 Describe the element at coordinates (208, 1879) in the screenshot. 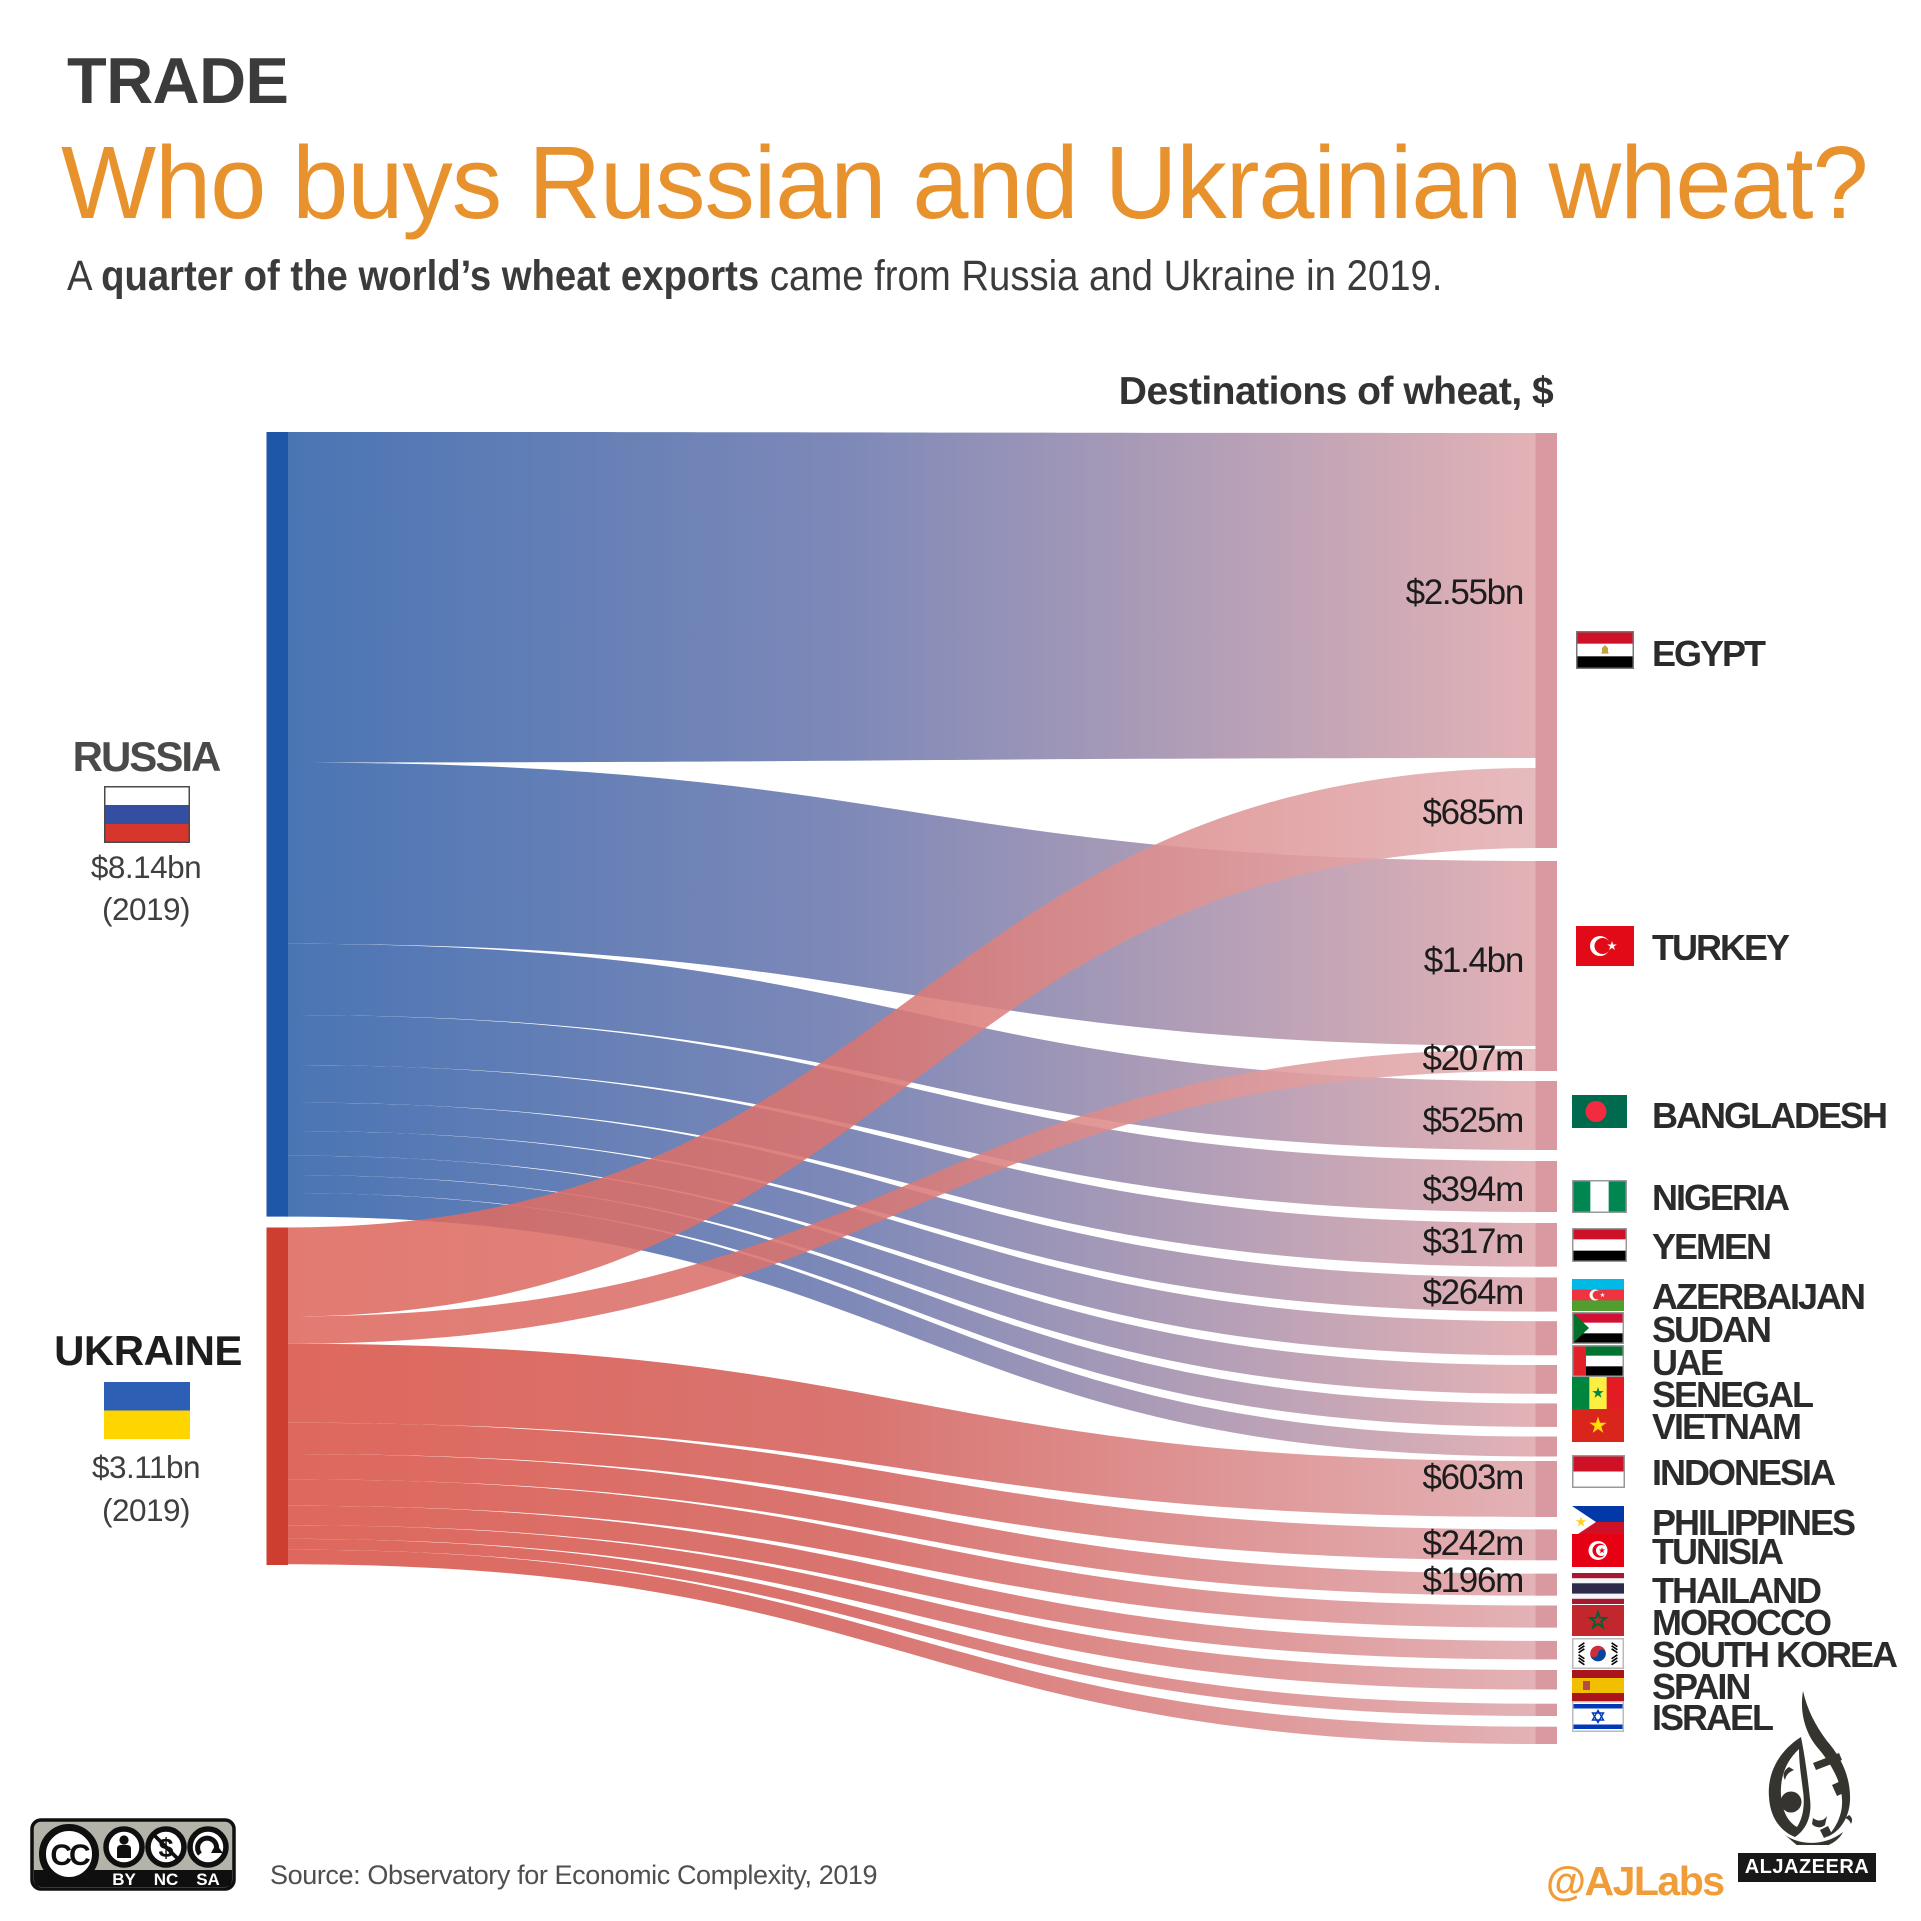

I see `svg-text: SA` at that location.